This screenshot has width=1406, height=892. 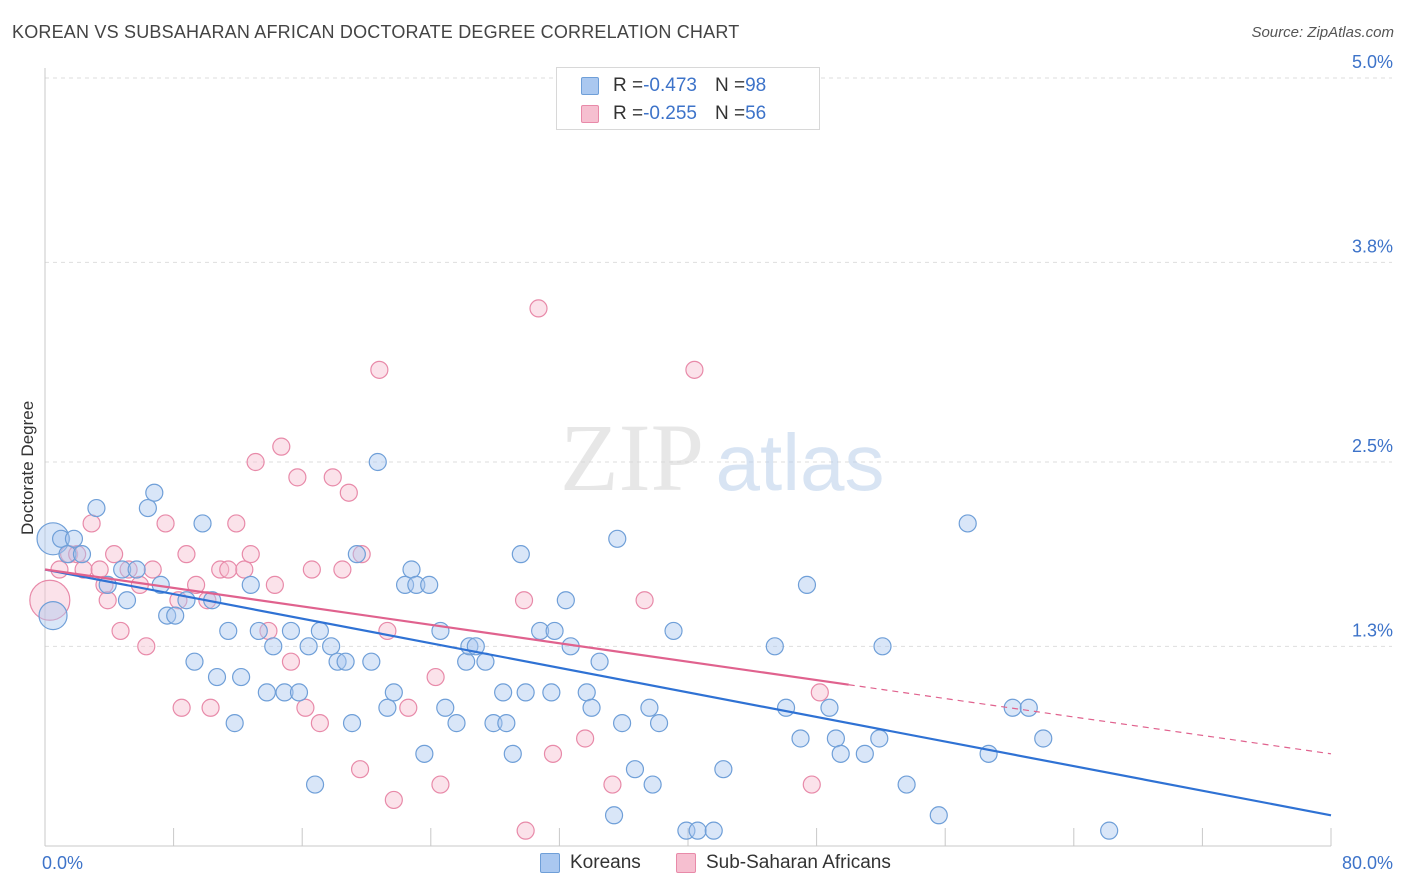 I want to click on legend-swatch-koreans, so click(x=590, y=86).